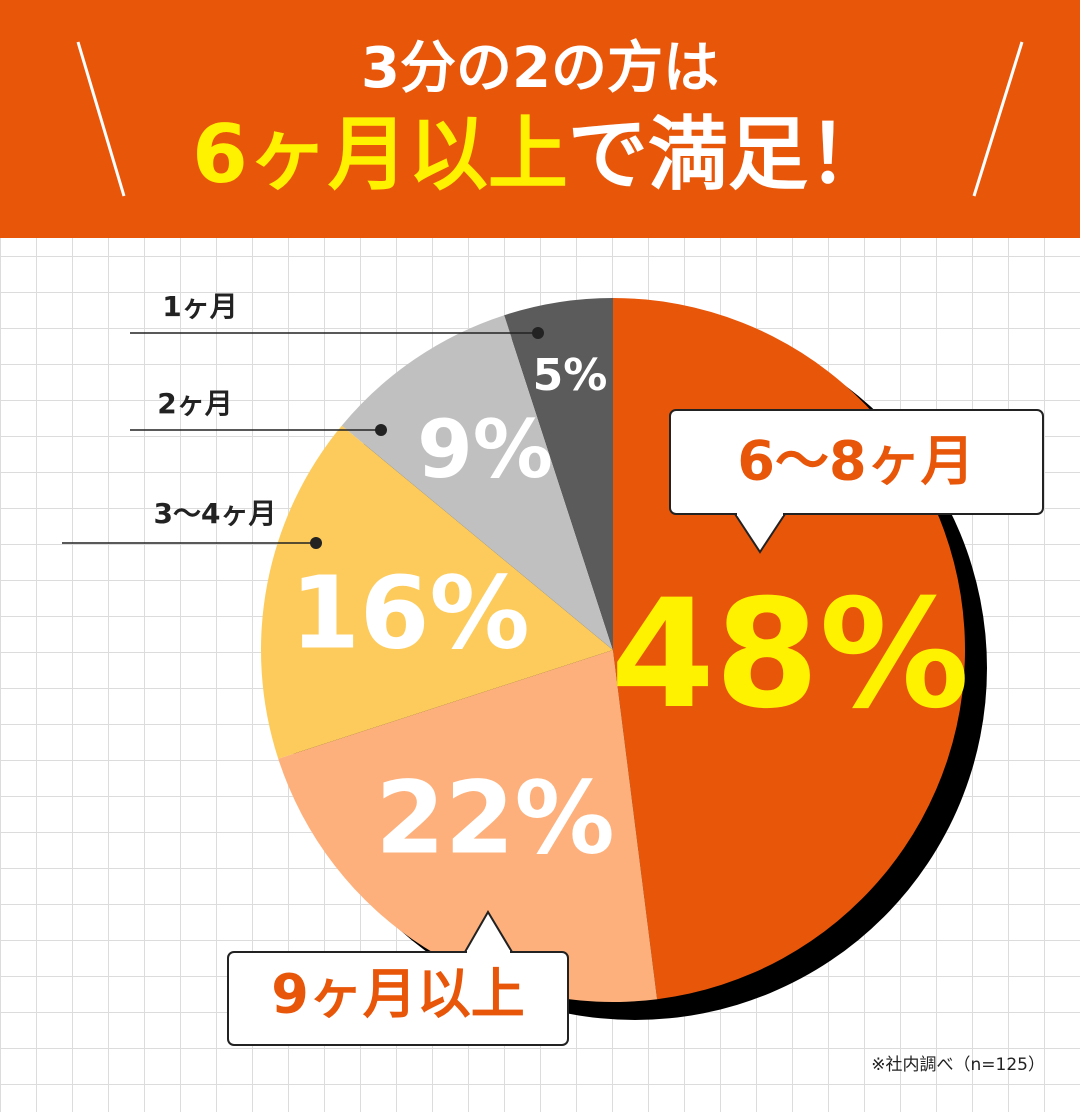 The width and height of the screenshot is (1080, 1112). Describe the element at coordinates (409, 612) in the screenshot. I see `value-label: 16%` at that location.